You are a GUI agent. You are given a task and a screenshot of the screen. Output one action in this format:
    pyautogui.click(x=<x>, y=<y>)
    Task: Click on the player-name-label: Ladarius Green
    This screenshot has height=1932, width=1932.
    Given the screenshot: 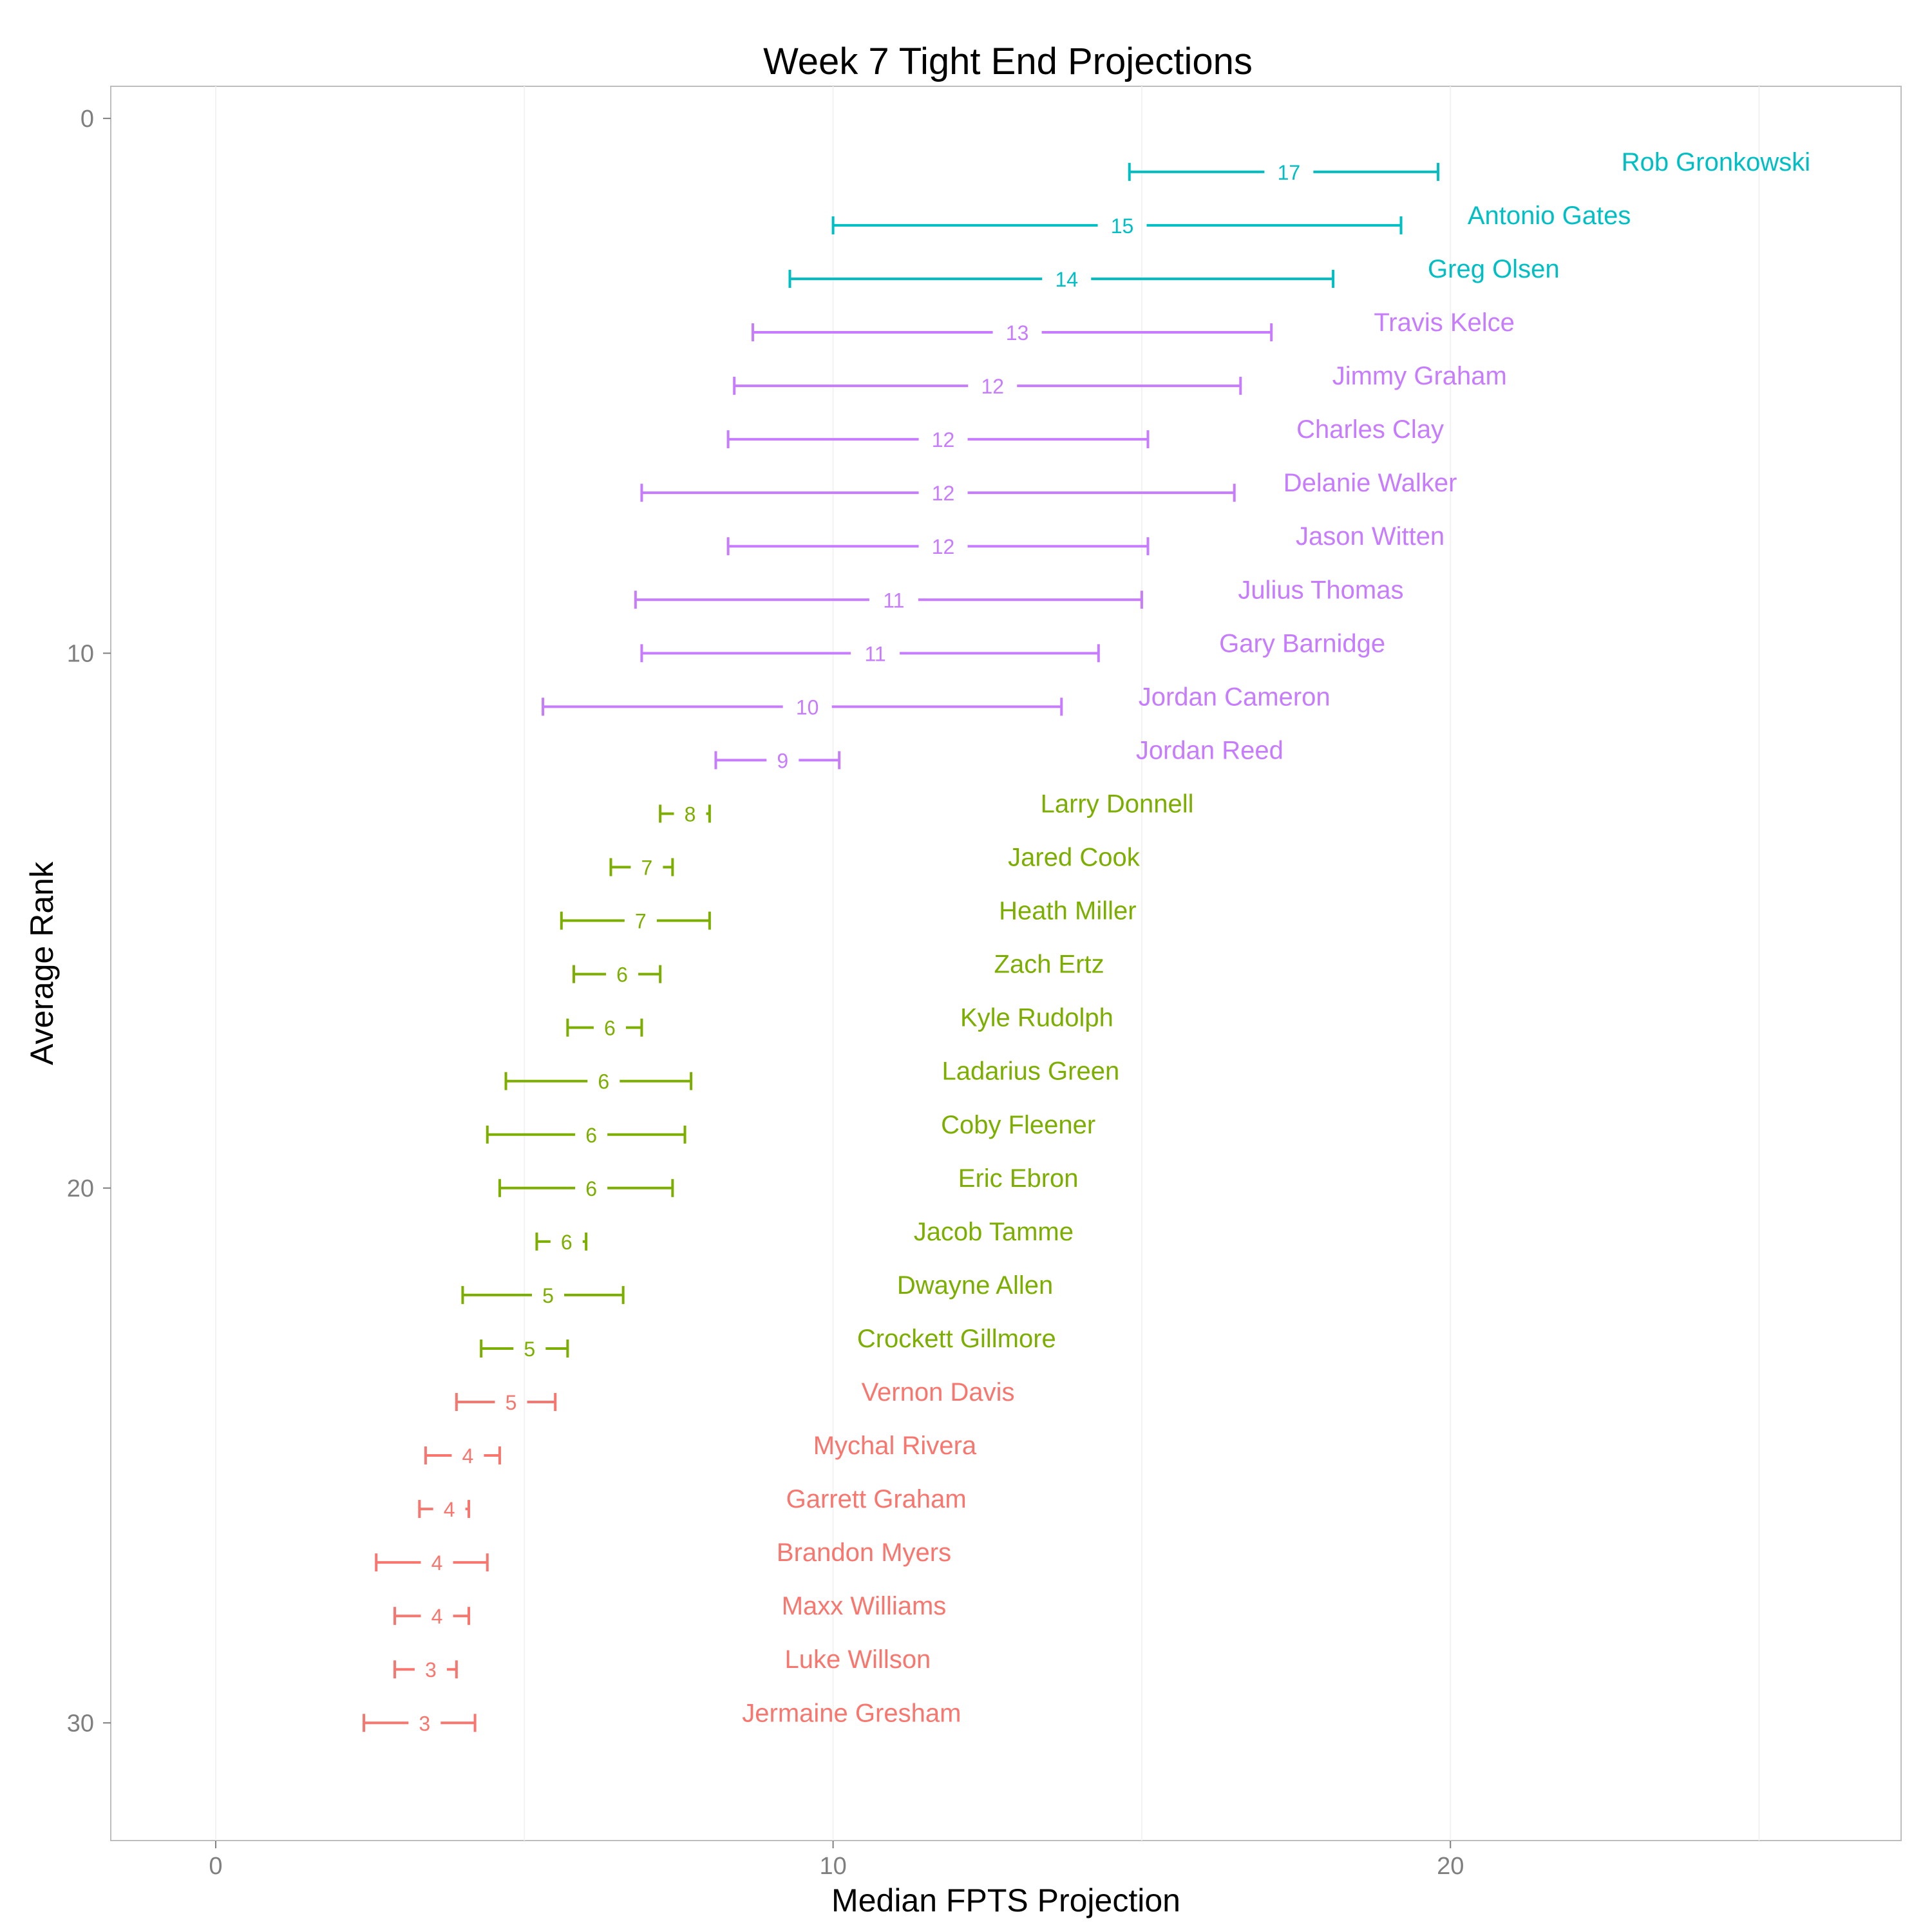 What is the action you would take?
    pyautogui.click(x=1030, y=1071)
    